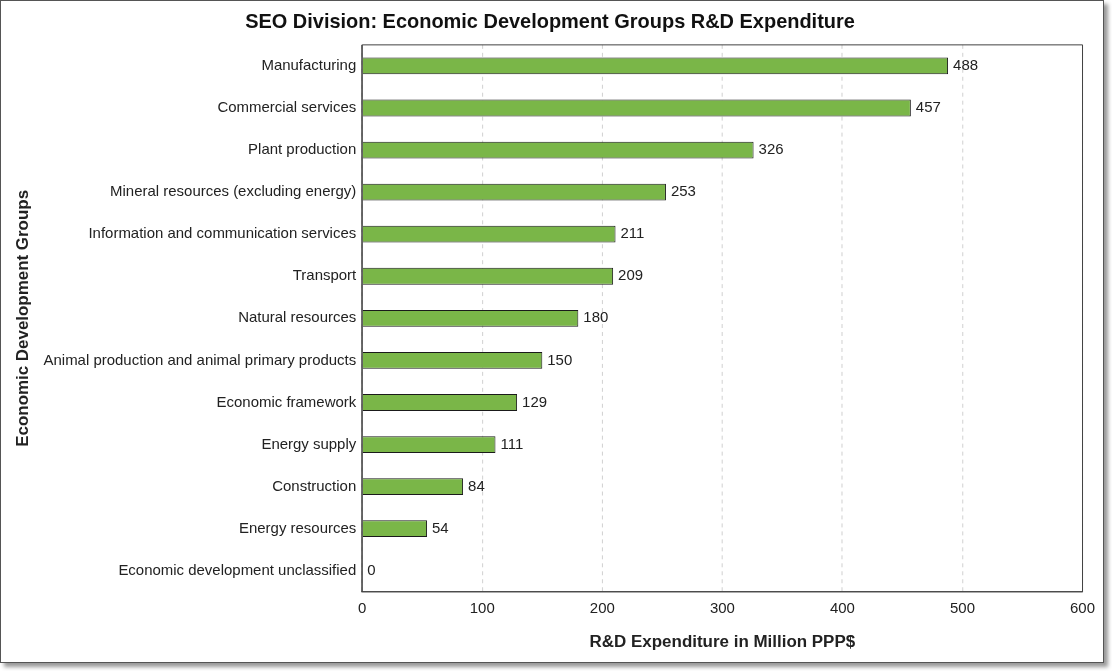  I want to click on y-tick-label: Commercial services, so click(287, 107).